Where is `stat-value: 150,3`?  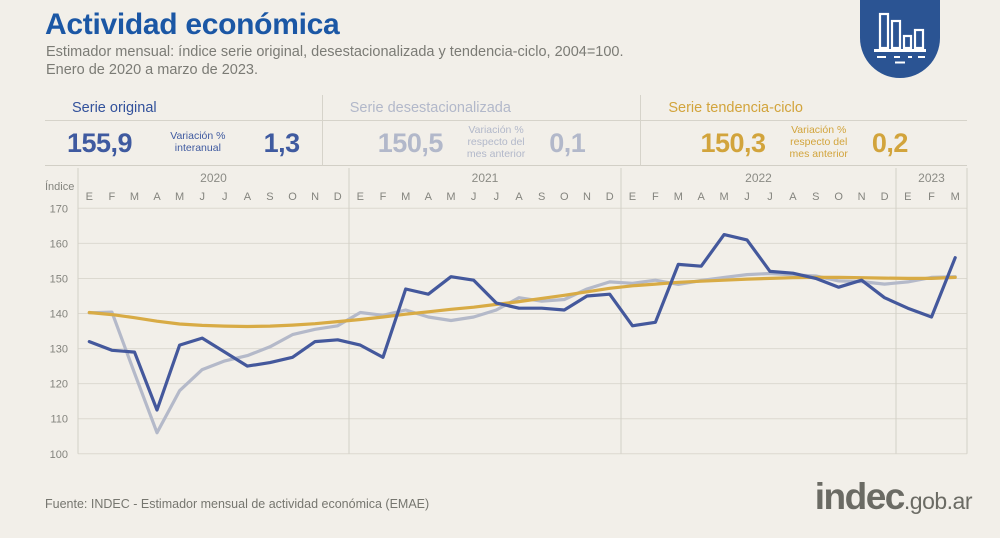
stat-value: 150,3 is located at coordinates (733, 142).